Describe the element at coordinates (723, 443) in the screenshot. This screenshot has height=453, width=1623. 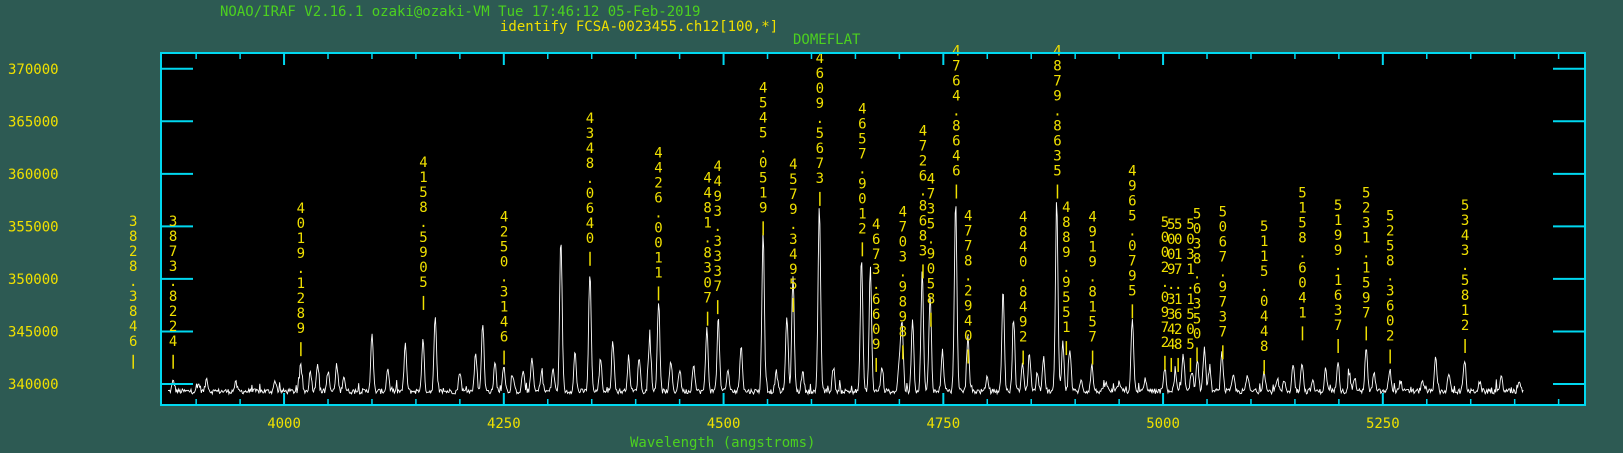
I see `x-axis-label: Wavelength (angstroms)` at that location.